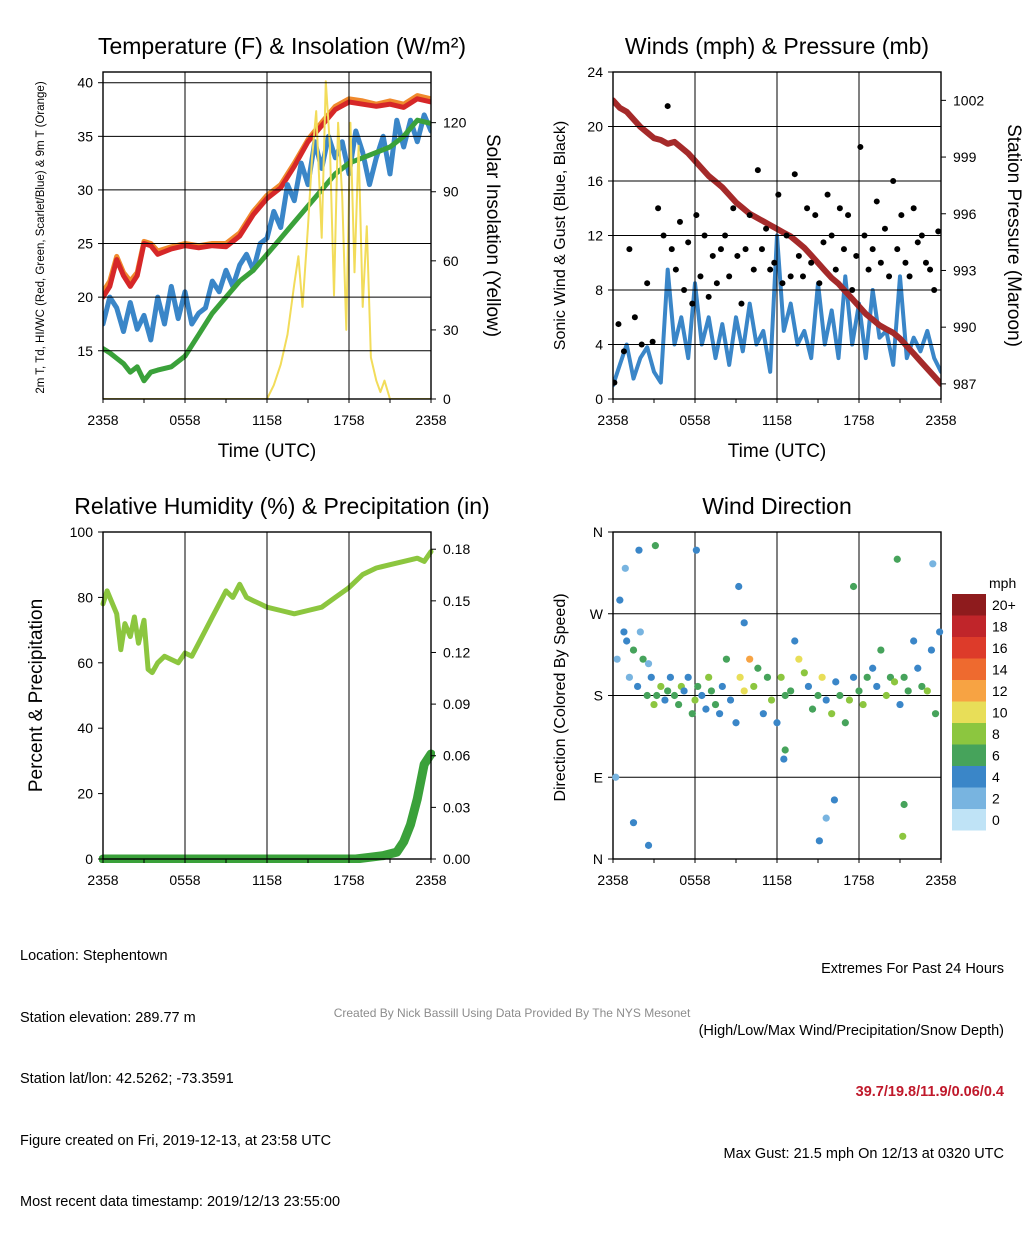  What do you see at coordinates (267, 806) in the screenshot?
I see `precipitation-line` at bounding box center [267, 806].